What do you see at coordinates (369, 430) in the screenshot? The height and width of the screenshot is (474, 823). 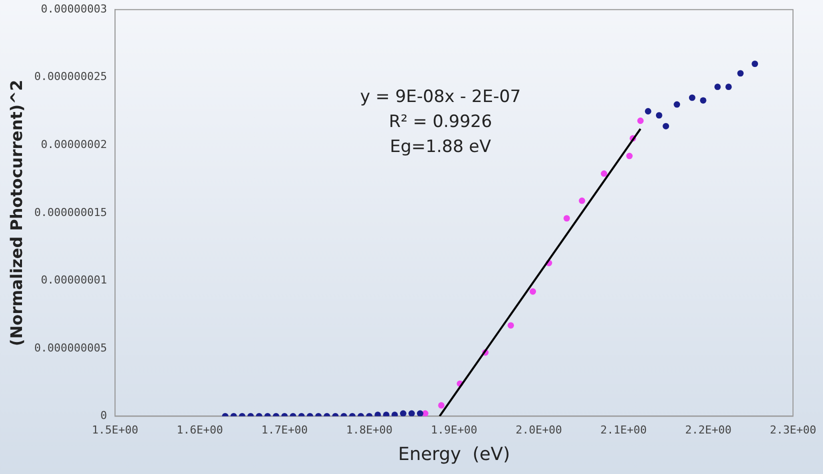 I see `x-tick-label: 1.8E+00` at bounding box center [369, 430].